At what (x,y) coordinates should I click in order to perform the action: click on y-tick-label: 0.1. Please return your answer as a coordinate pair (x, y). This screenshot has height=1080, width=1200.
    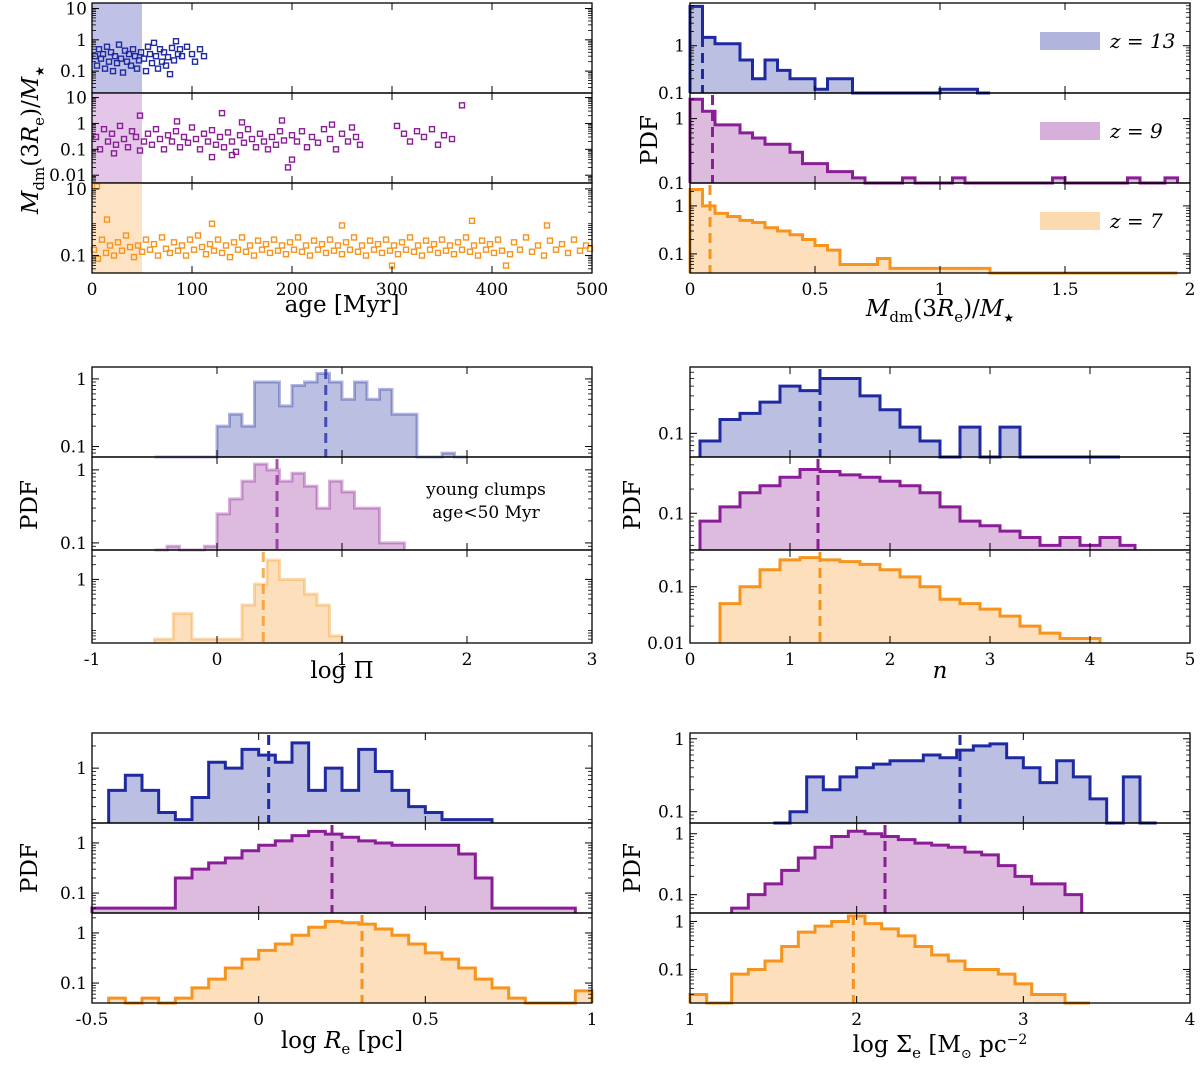
    Looking at the image, I should click on (671, 588).